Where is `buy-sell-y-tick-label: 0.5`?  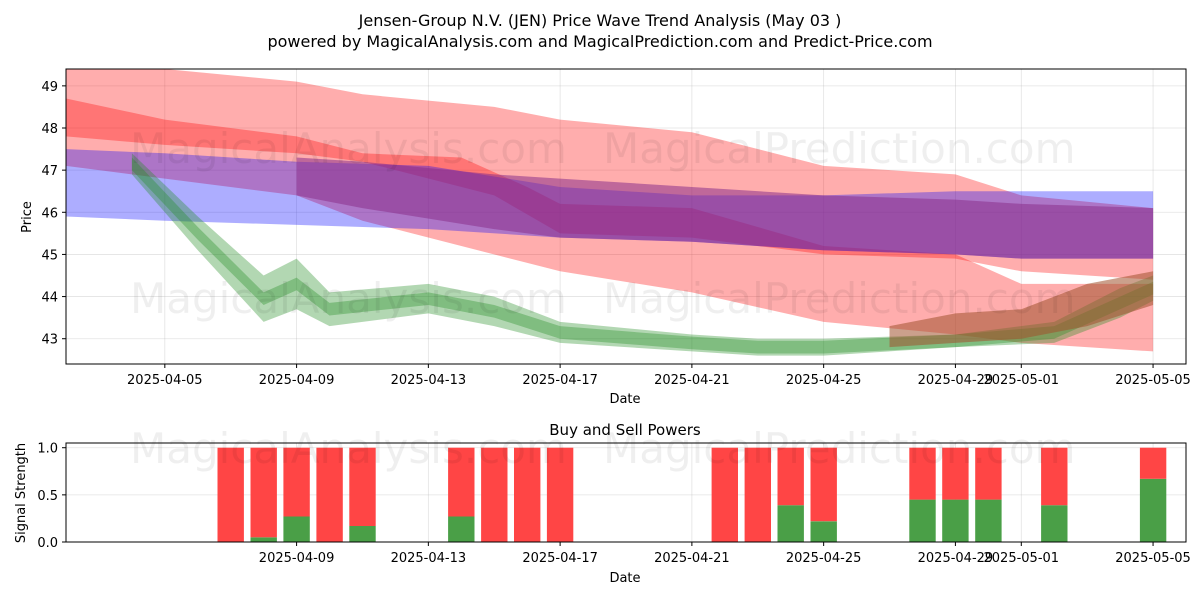
buy-sell-y-tick-label: 0.5 is located at coordinates (47, 496).